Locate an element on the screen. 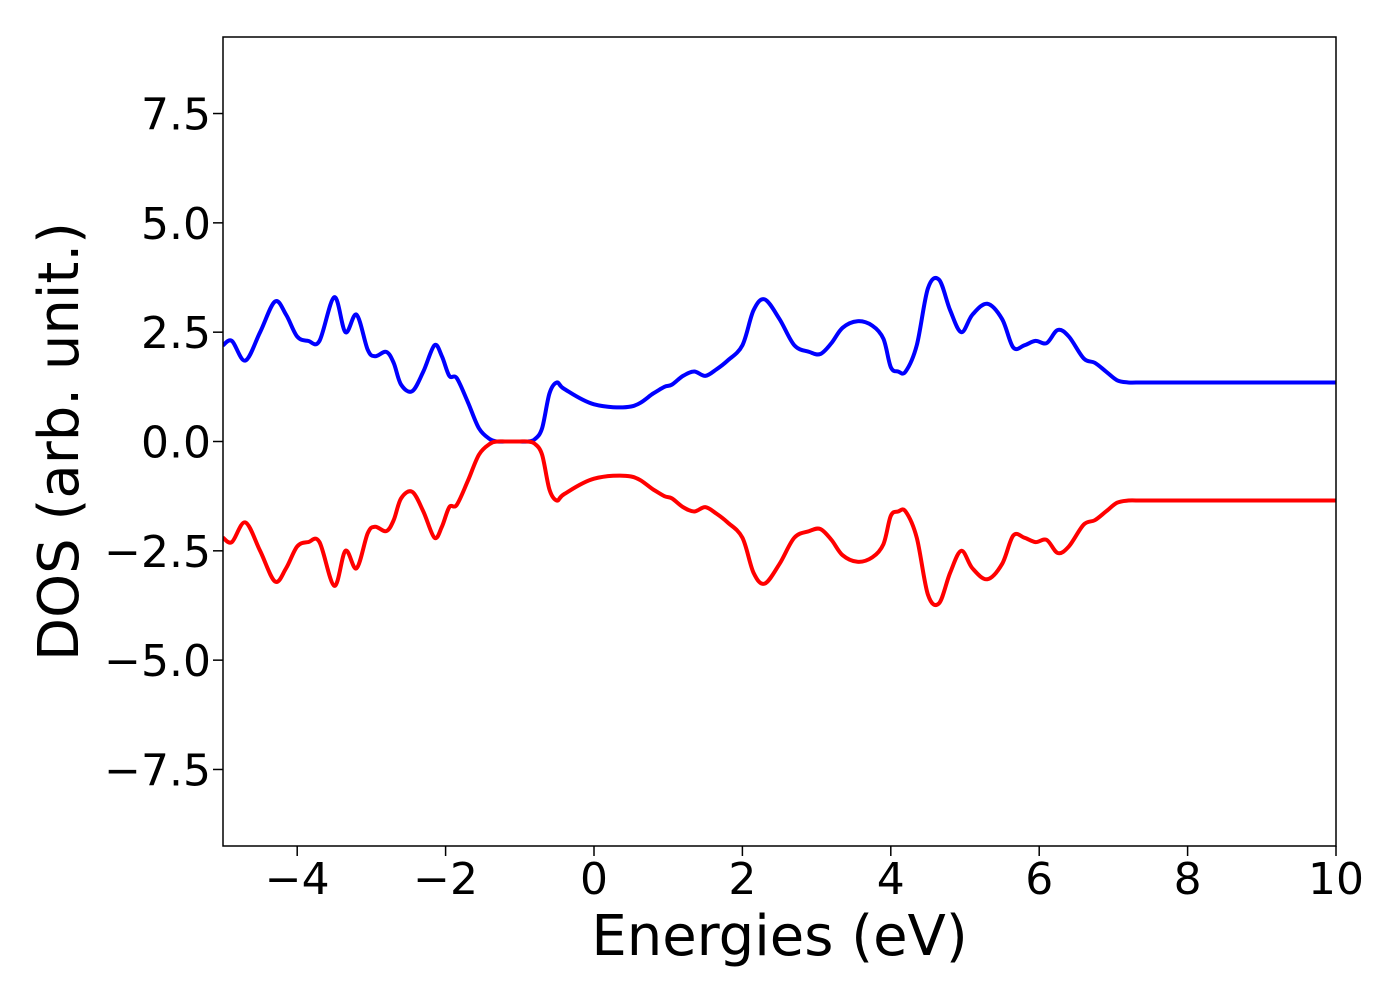 The height and width of the screenshot is (1000, 1400). x-tick-label: 8 is located at coordinates (1188, 879).